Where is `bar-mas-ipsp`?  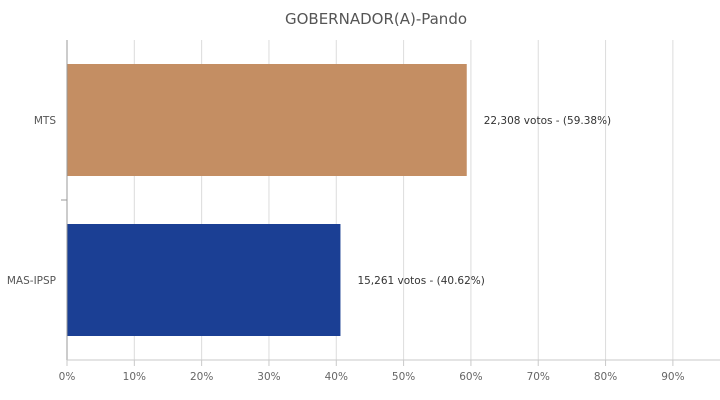
bar-mas-ipsp is located at coordinates (204, 280).